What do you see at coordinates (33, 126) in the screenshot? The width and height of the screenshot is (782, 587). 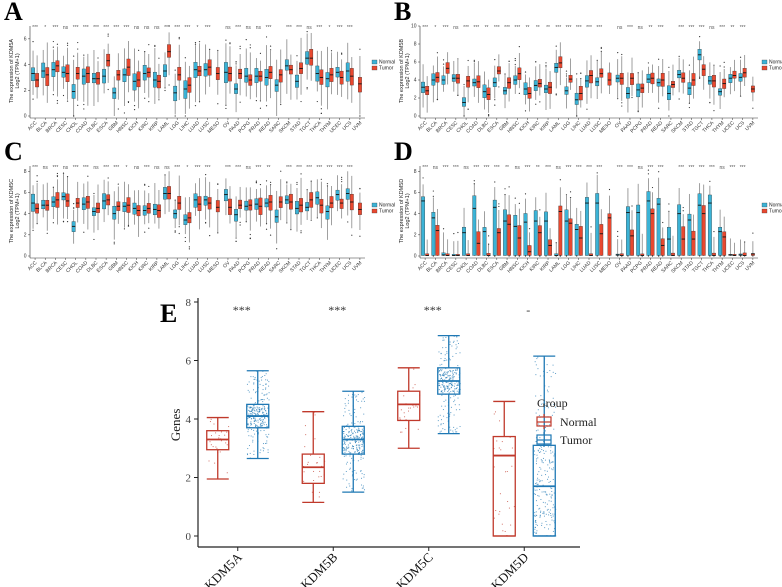 I see `x-tick-label: ACC` at bounding box center [33, 126].